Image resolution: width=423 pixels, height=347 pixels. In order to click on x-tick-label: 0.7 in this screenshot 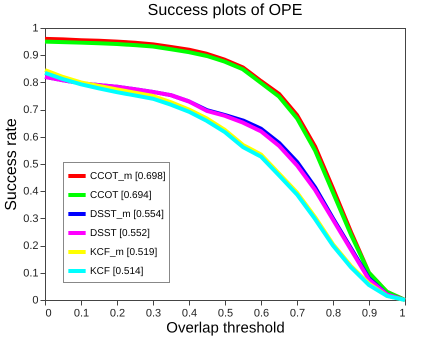, I will do `click(298, 314)`.